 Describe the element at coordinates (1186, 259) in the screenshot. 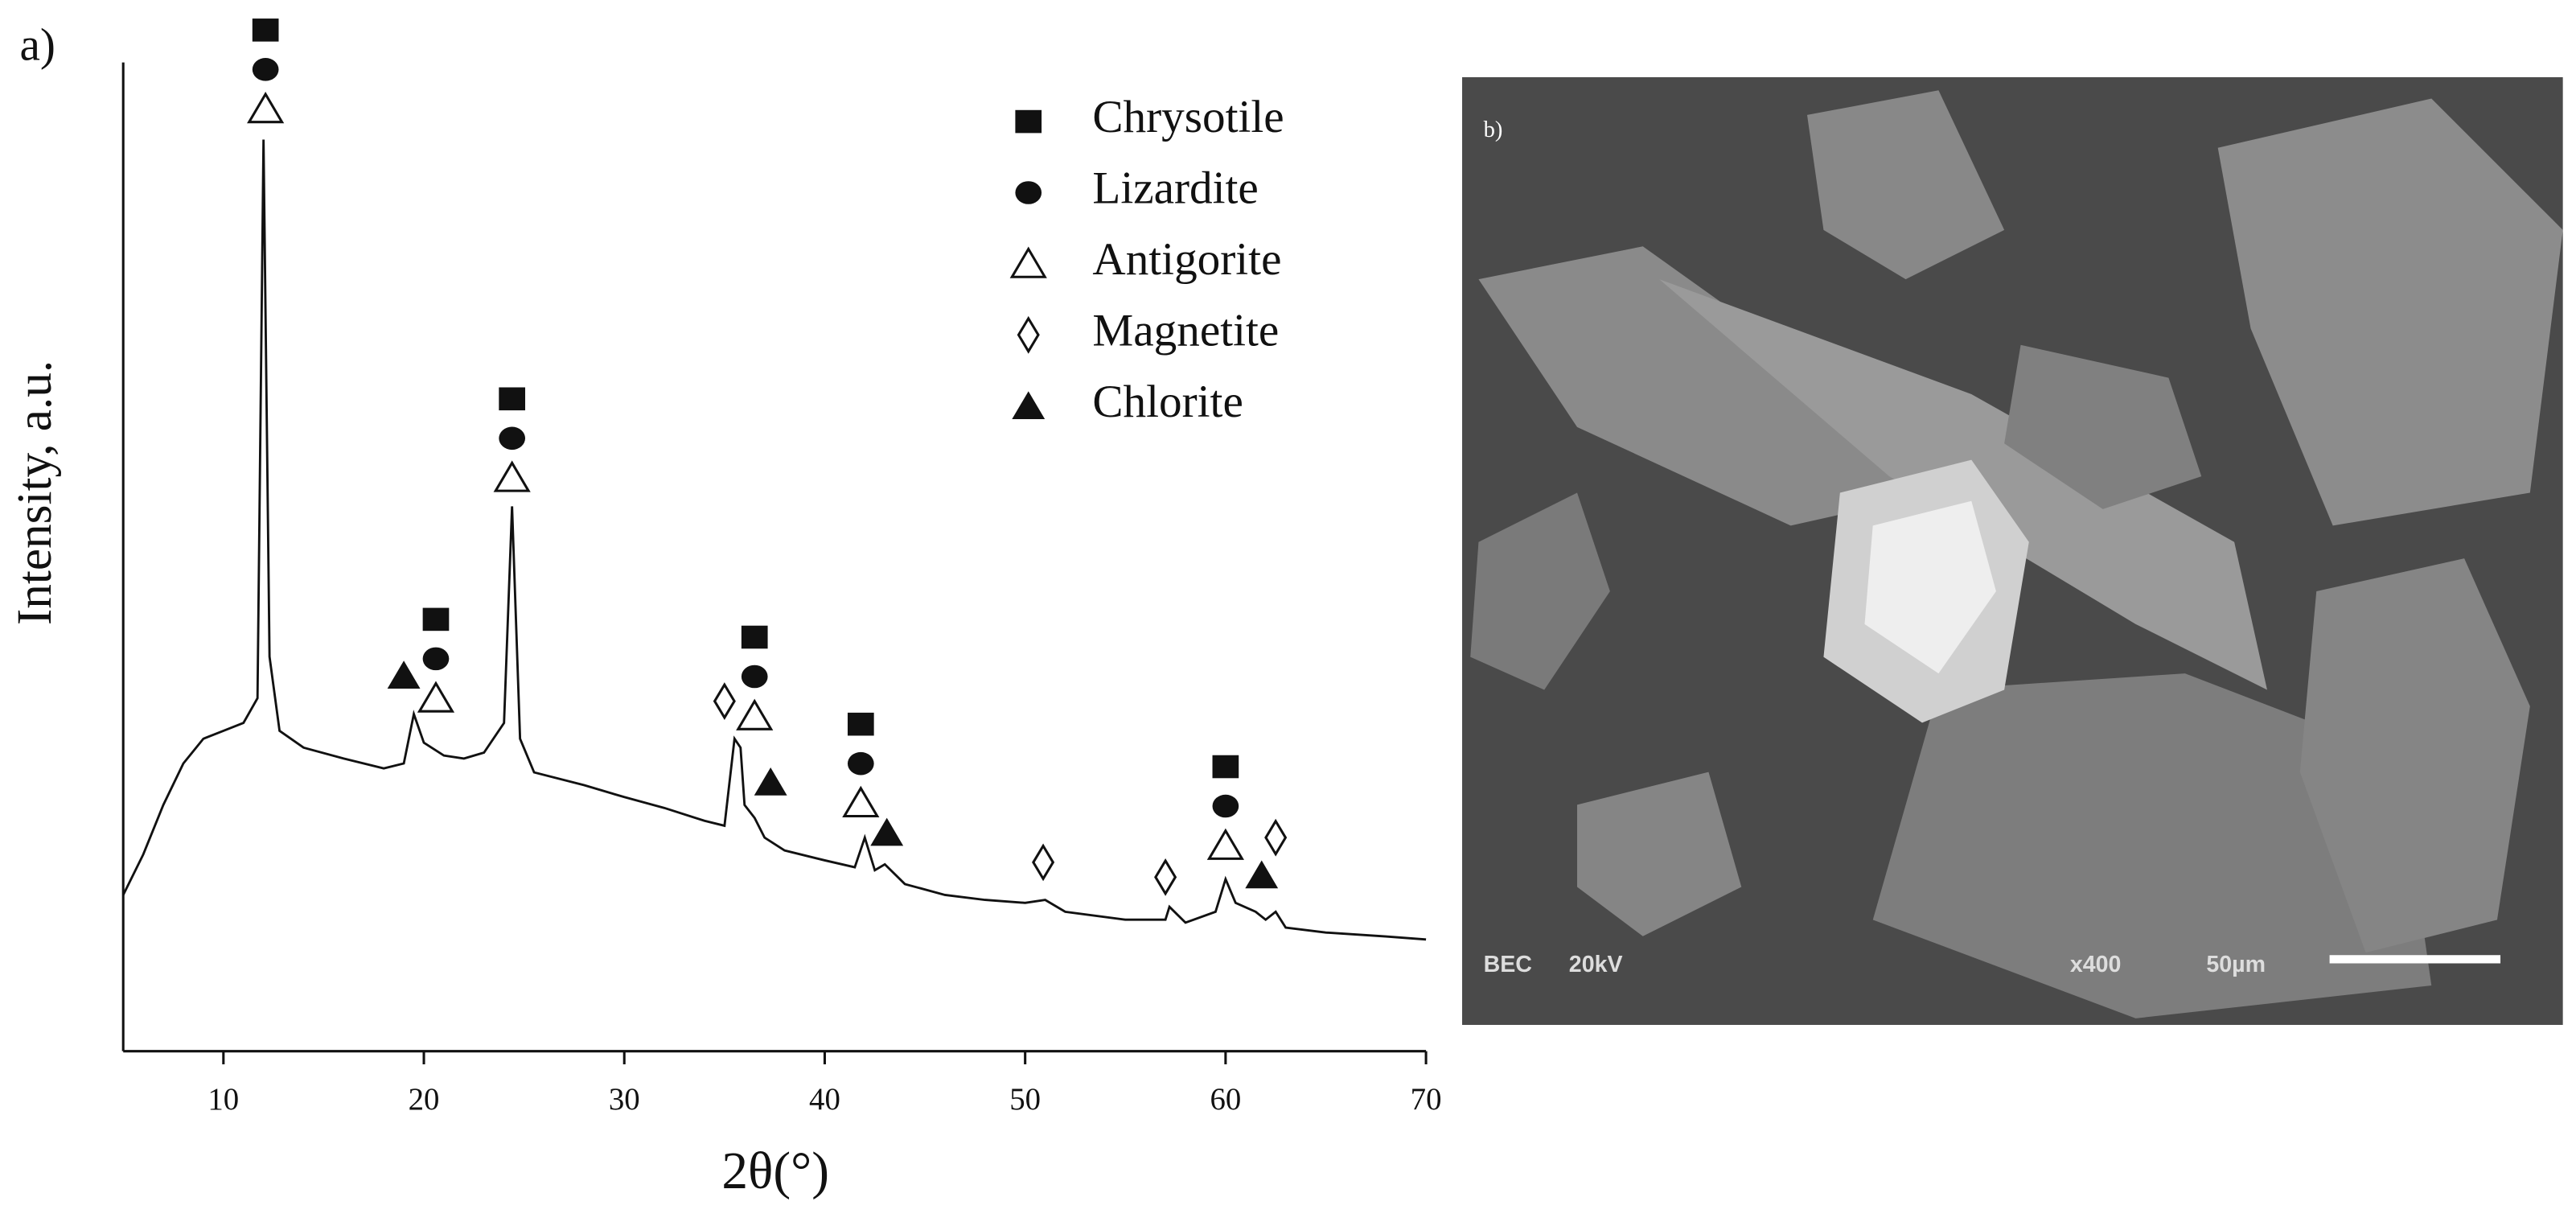

I see `legend-label: Antigorite` at that location.